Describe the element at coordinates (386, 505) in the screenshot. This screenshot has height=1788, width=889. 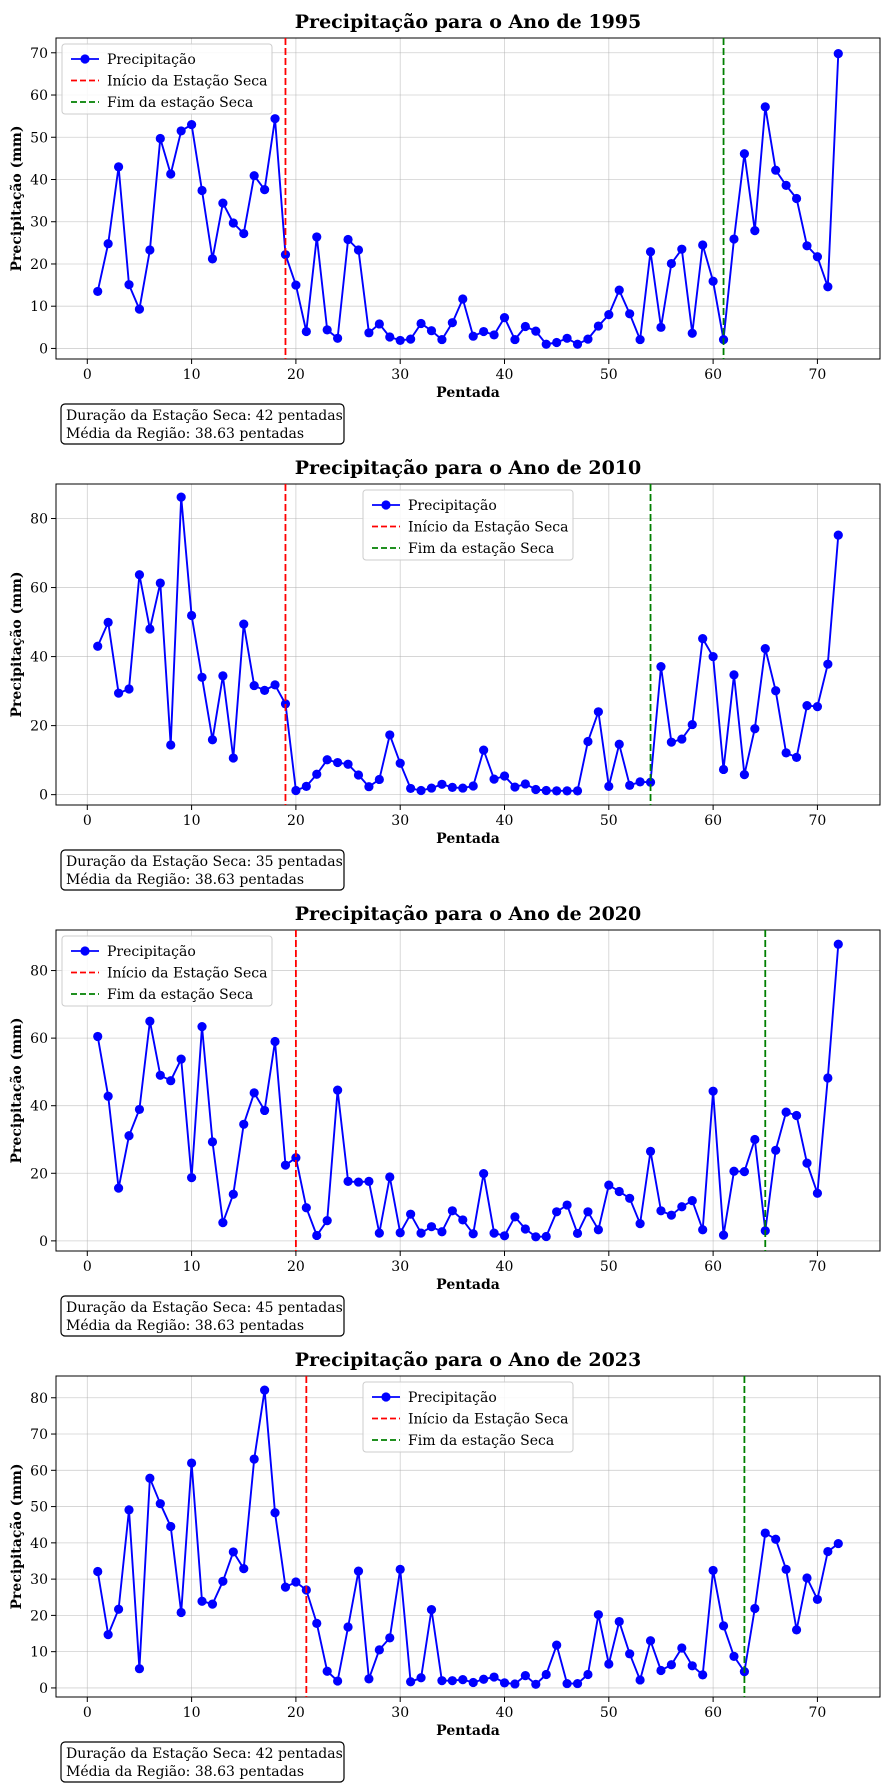
I see `legend-marker` at that location.